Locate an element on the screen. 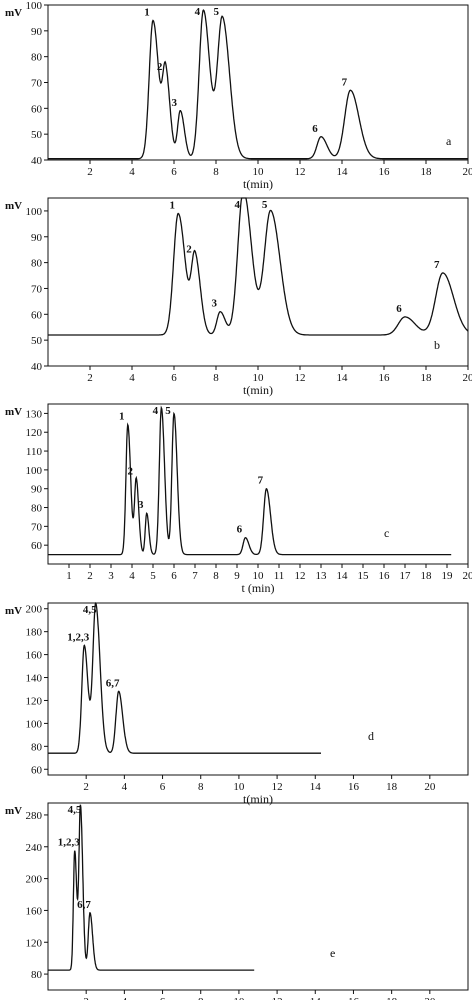 This screenshot has height=1000, width=472. y-tick-label: 110 is located at coordinates (34, 452).